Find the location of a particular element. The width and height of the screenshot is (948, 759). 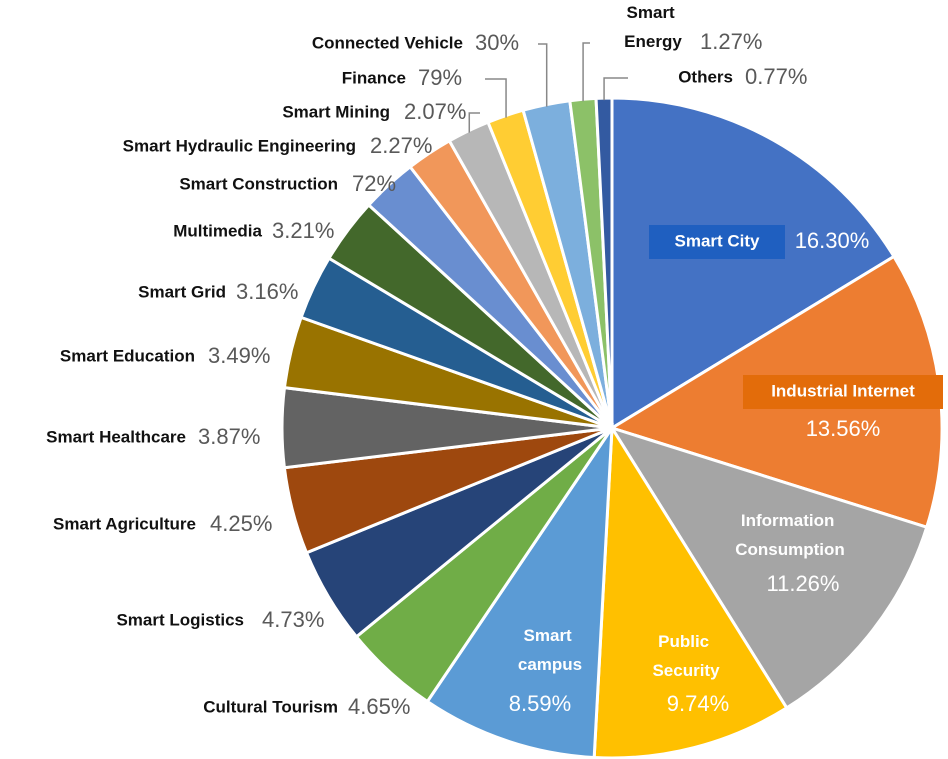

category-label: Smart Logistics is located at coordinates (180, 619).